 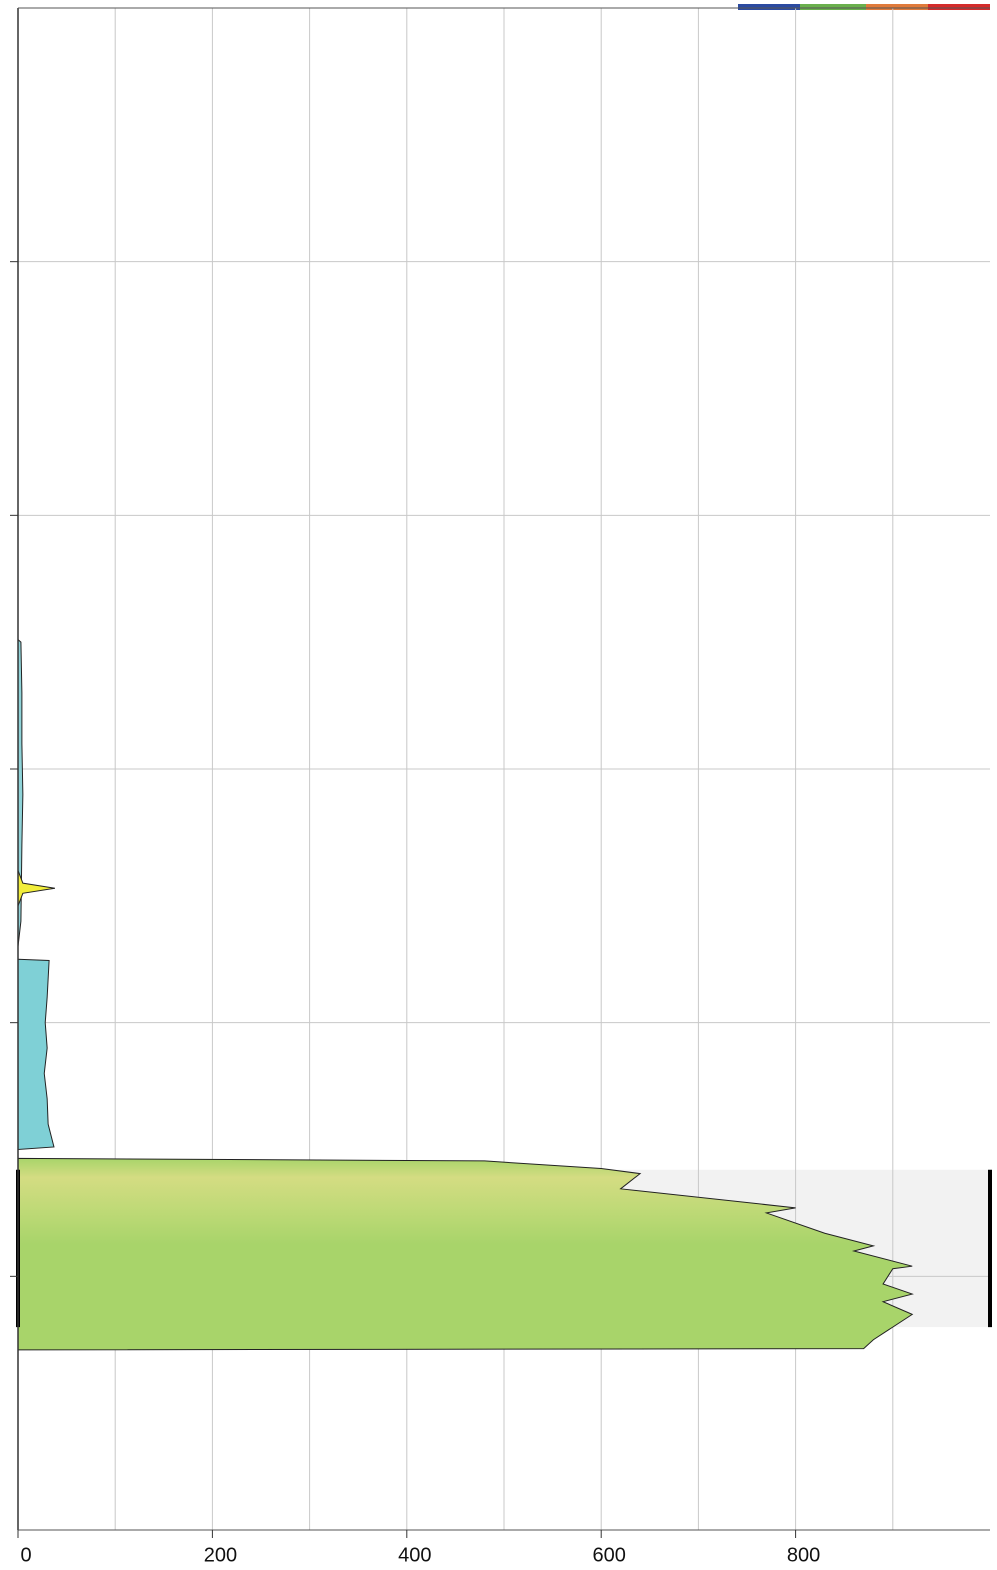 I want to click on x-tick-label: 600, so click(x=609, y=1555).